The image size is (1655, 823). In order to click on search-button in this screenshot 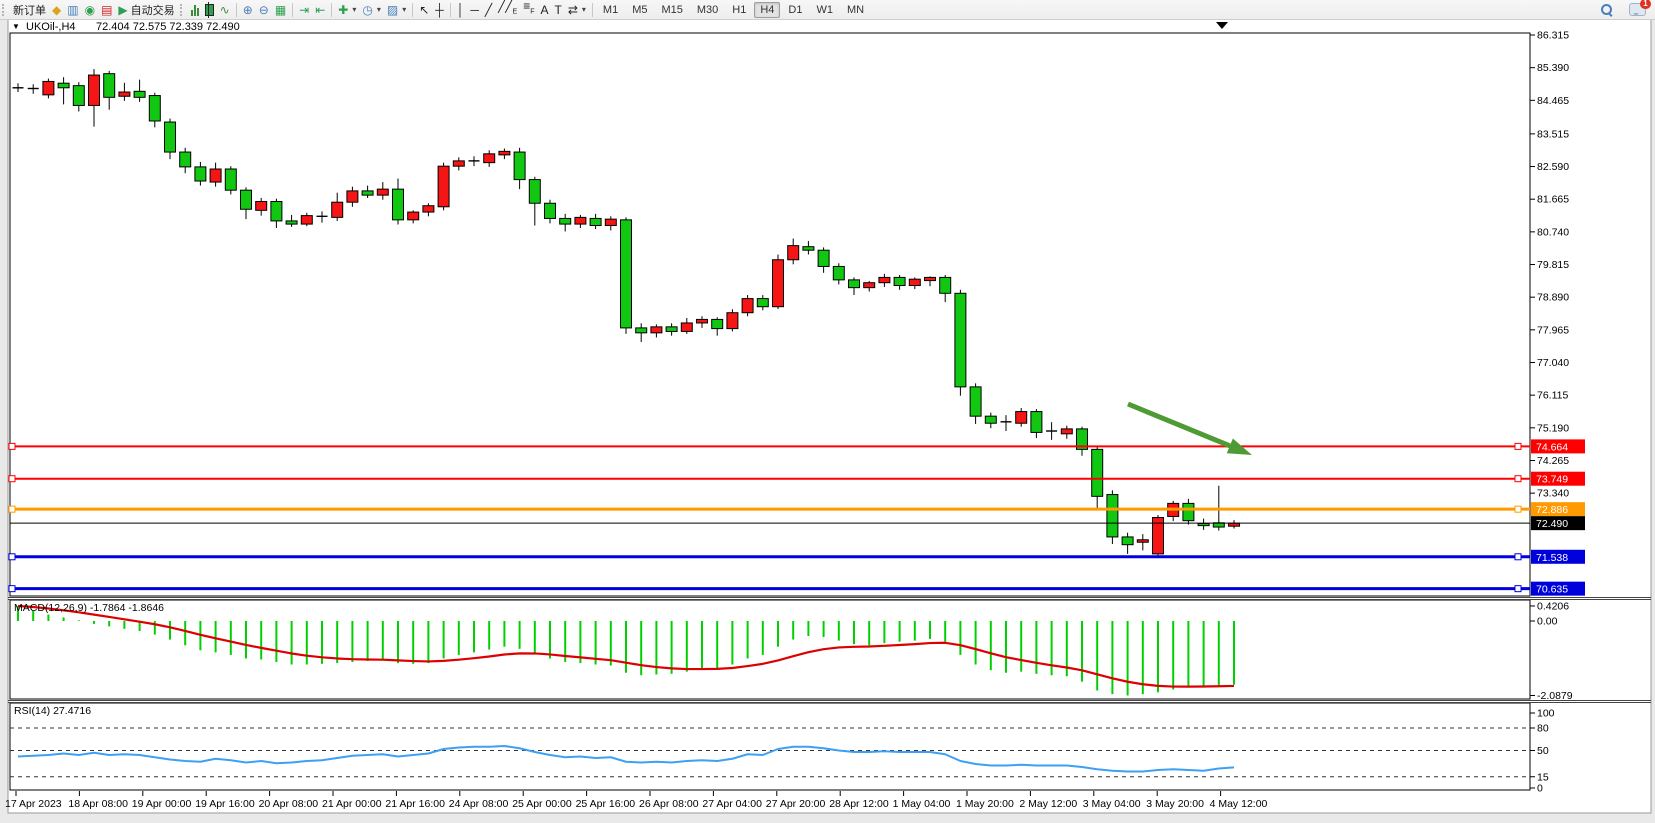, I will do `click(1607, 9)`.